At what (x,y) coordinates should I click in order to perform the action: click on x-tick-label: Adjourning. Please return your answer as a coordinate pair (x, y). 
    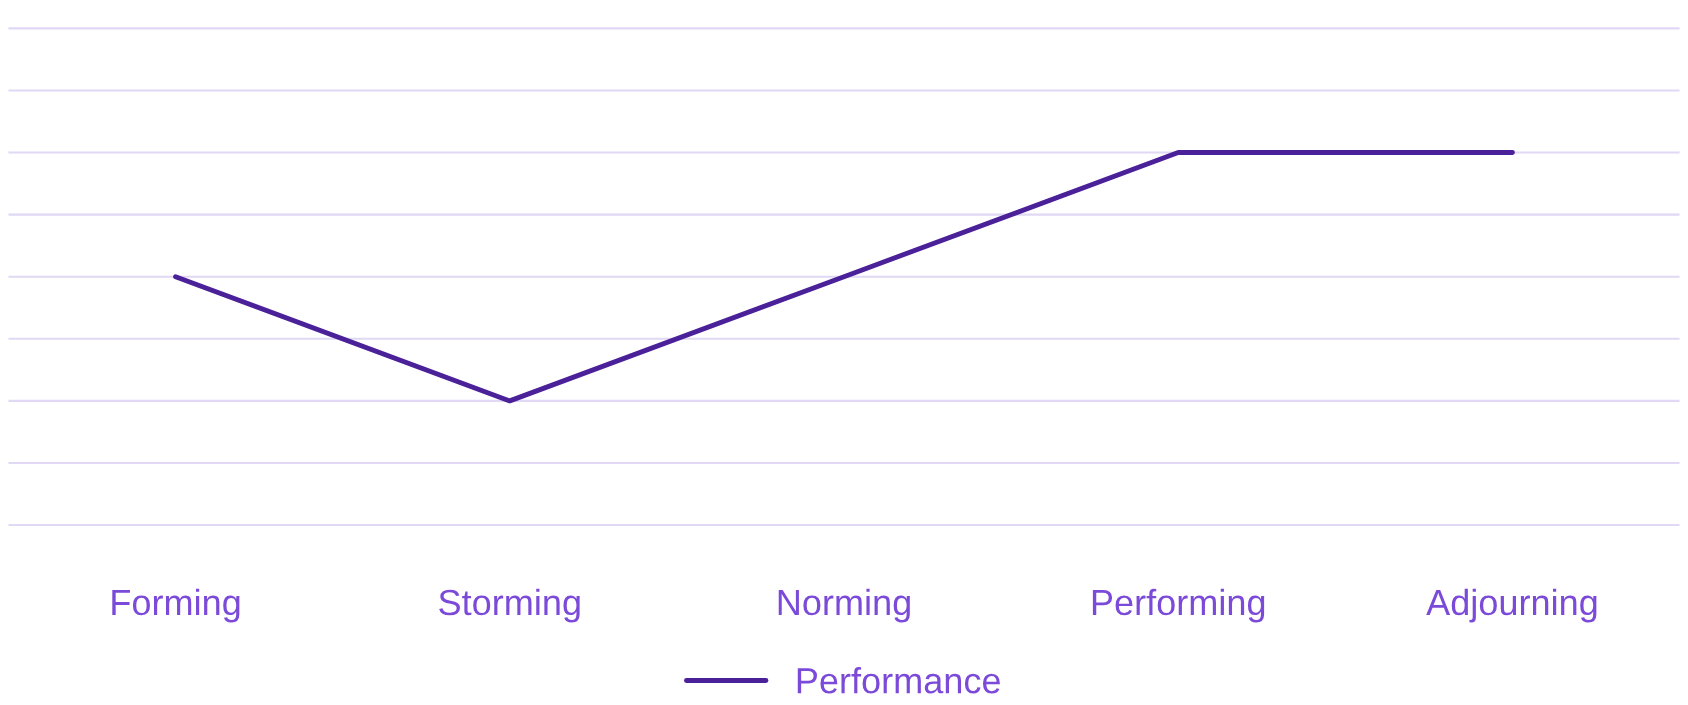
    Looking at the image, I should click on (1511, 605).